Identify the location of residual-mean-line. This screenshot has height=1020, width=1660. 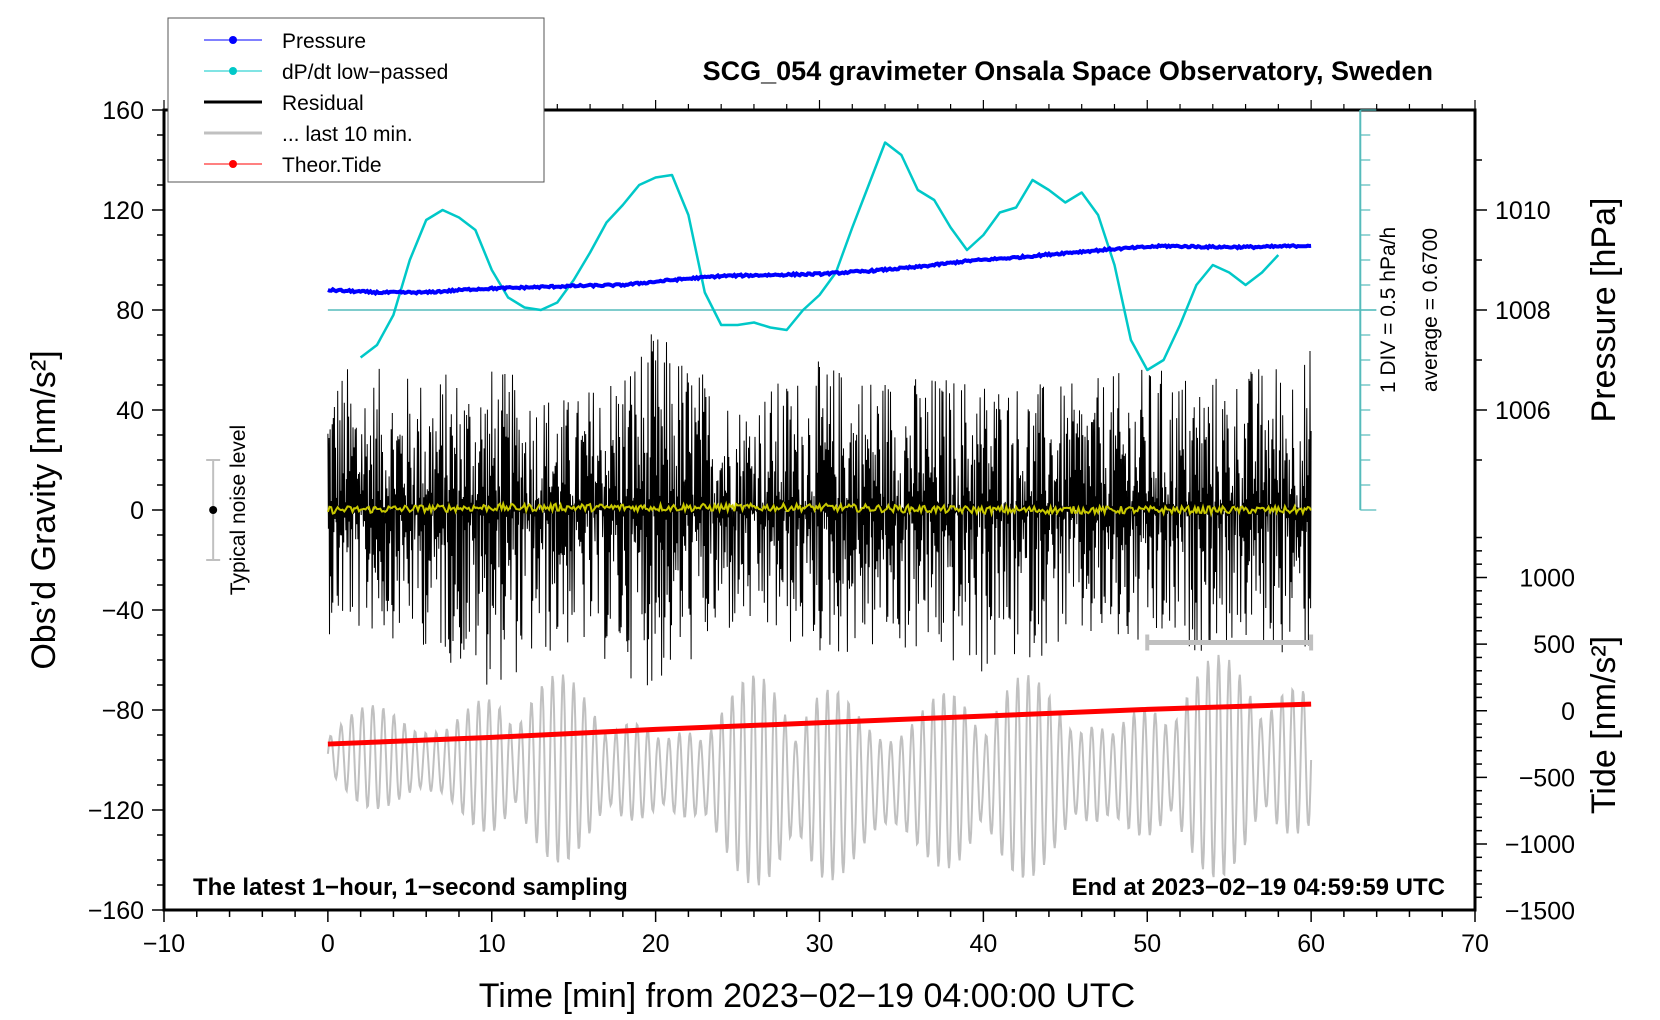
(819, 509).